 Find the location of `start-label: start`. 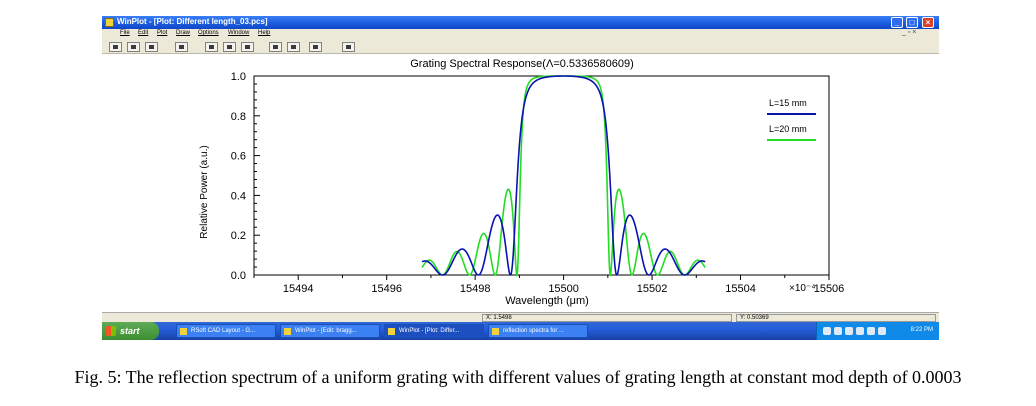

start-label: start is located at coordinates (130, 331).